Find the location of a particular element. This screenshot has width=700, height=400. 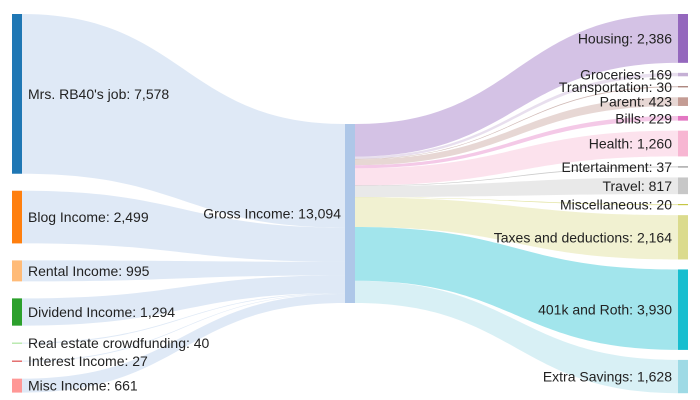

link-entertainment is located at coordinates (516, 176).